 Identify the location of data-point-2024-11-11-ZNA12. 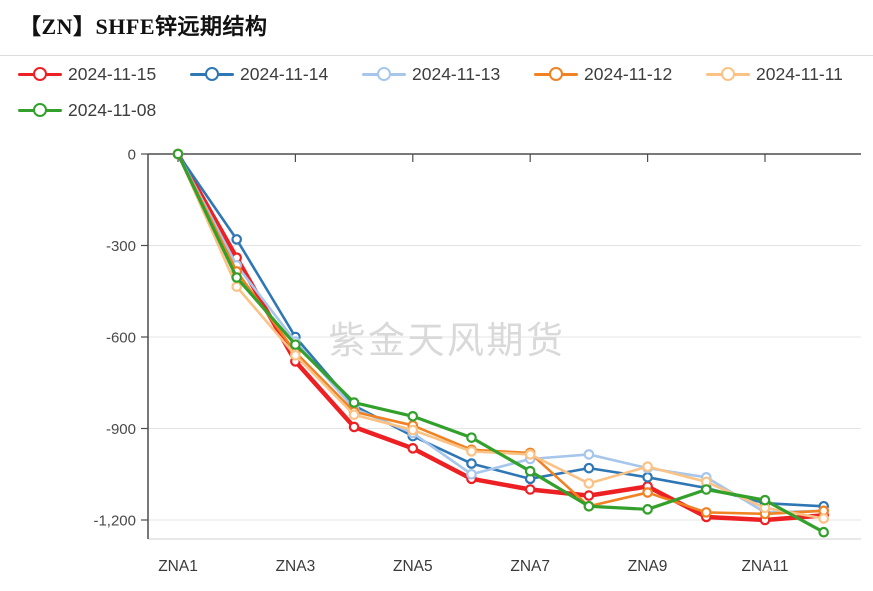
(823, 518).